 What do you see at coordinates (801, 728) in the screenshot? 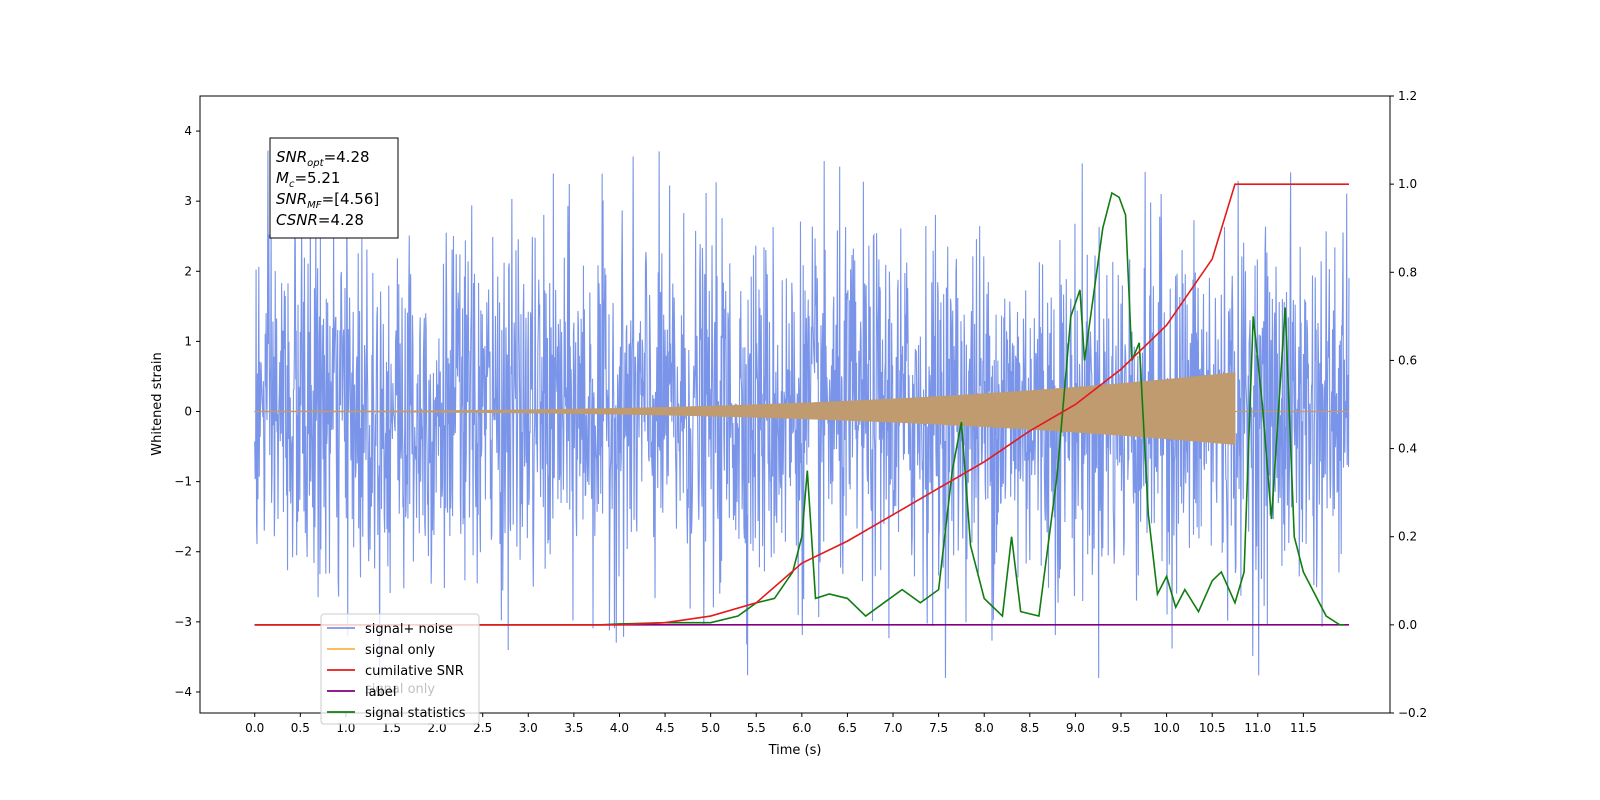
I see `x-tick-label: 6.0` at bounding box center [801, 728].